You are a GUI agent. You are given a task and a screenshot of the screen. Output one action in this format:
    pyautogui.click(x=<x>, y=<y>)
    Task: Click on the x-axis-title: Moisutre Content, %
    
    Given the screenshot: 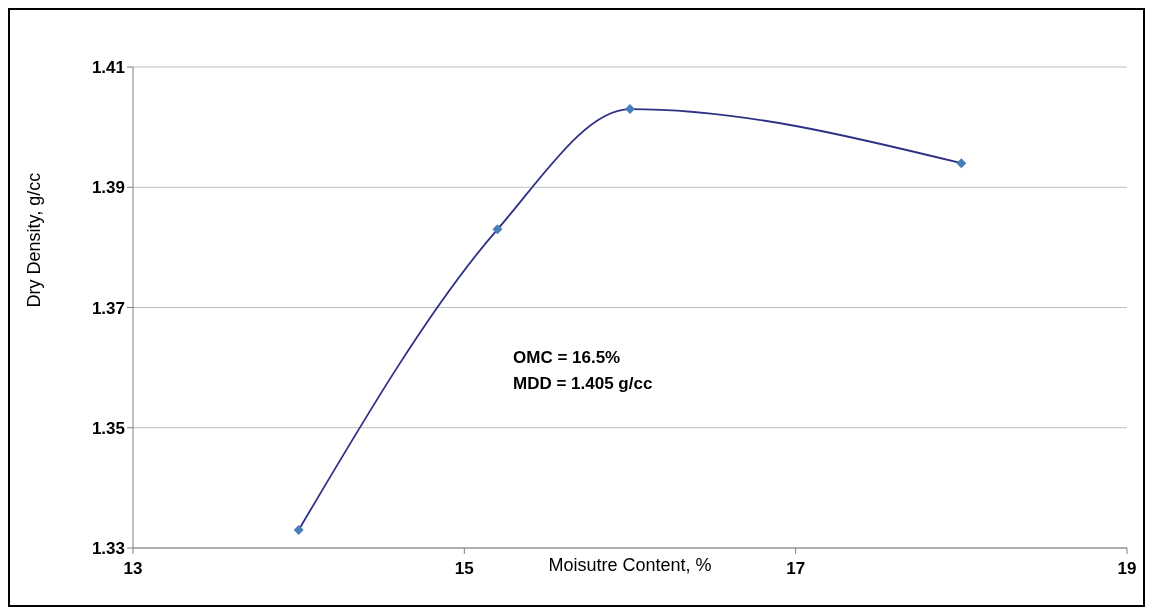 What is the action you would take?
    pyautogui.click(x=630, y=564)
    